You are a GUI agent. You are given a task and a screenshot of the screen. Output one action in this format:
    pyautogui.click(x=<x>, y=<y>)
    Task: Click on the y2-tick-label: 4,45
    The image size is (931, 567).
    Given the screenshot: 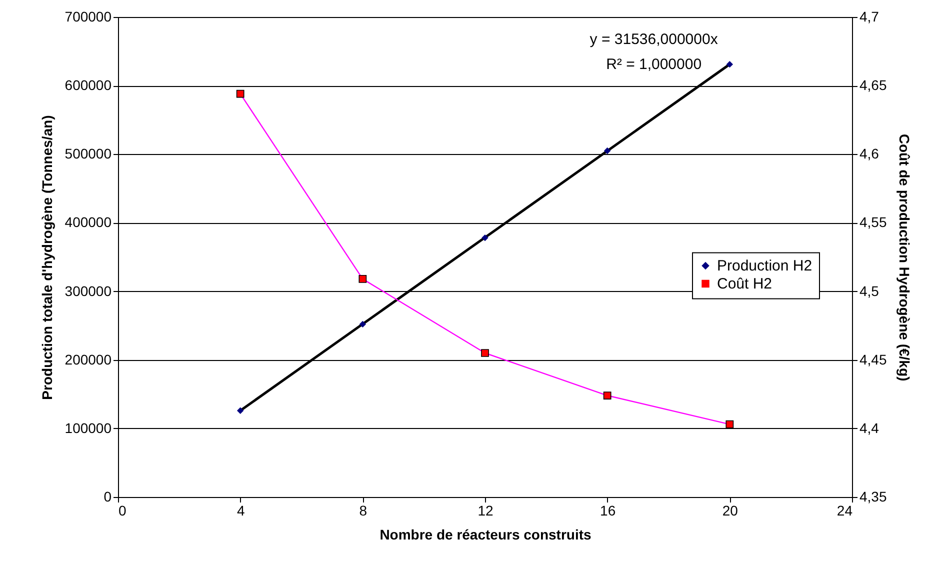 What is the action you would take?
    pyautogui.click(x=873, y=359)
    